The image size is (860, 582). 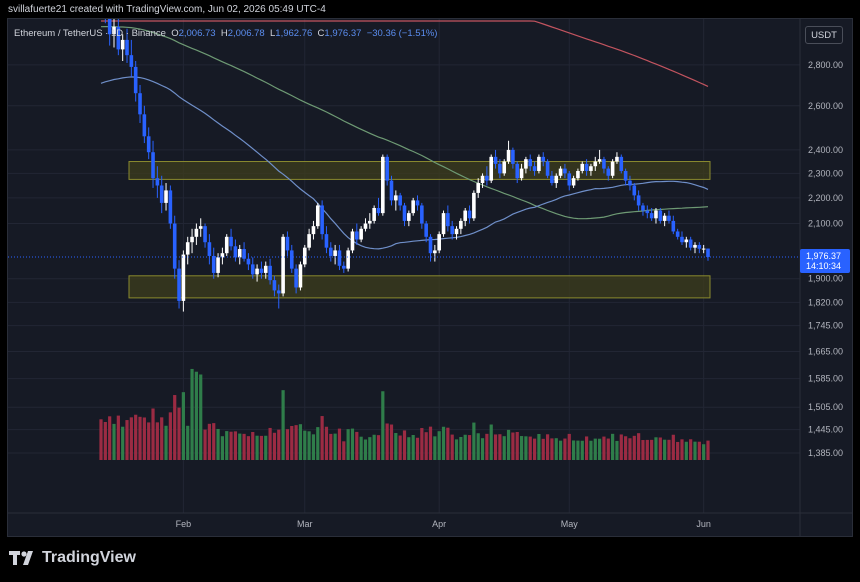 What do you see at coordinates (824, 35) in the screenshot?
I see `currency-unit-button: USDT` at bounding box center [824, 35].